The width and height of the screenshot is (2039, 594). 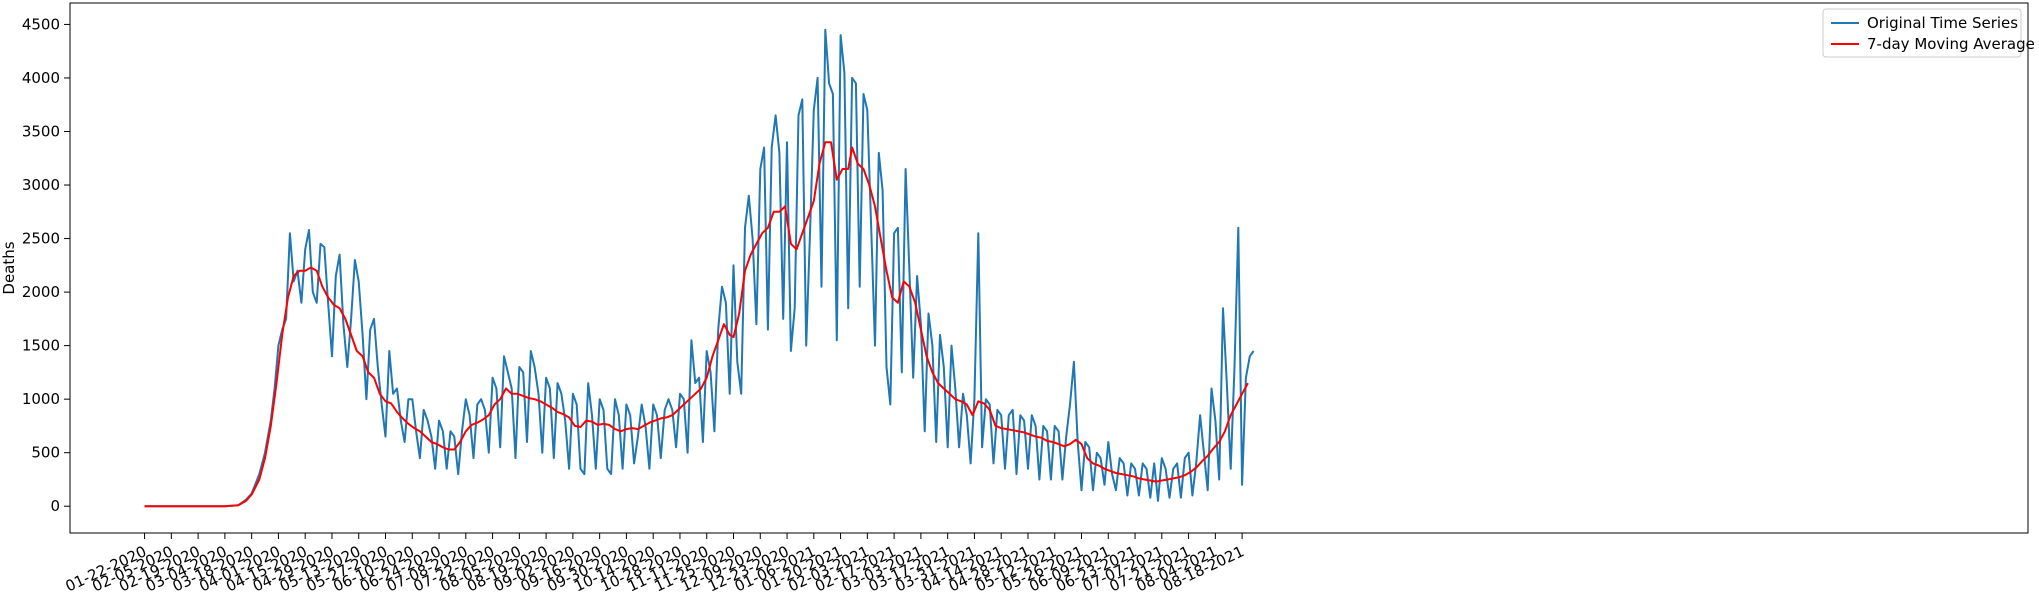 I want to click on y-tick-label: 3500, so click(x=41, y=131).